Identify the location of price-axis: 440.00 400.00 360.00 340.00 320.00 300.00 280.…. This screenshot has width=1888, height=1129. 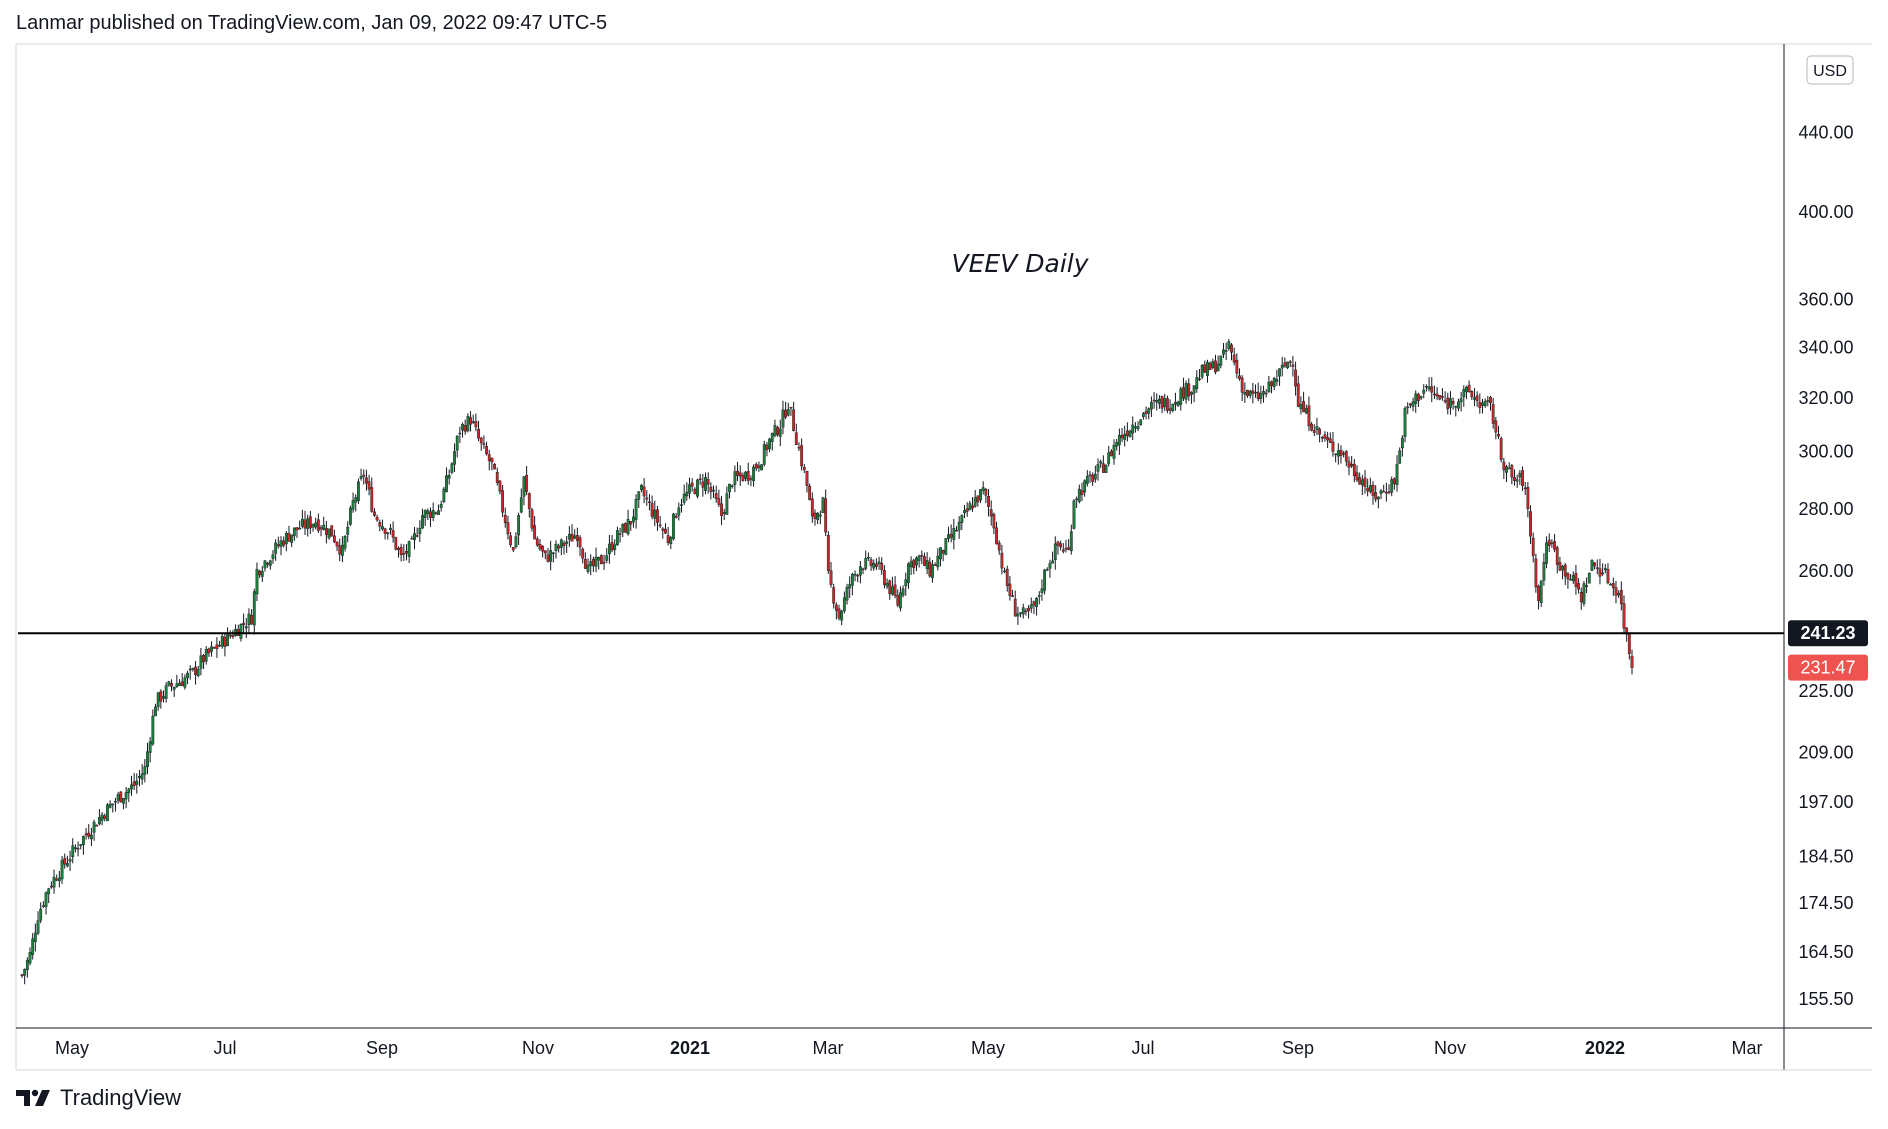
(1828, 565).